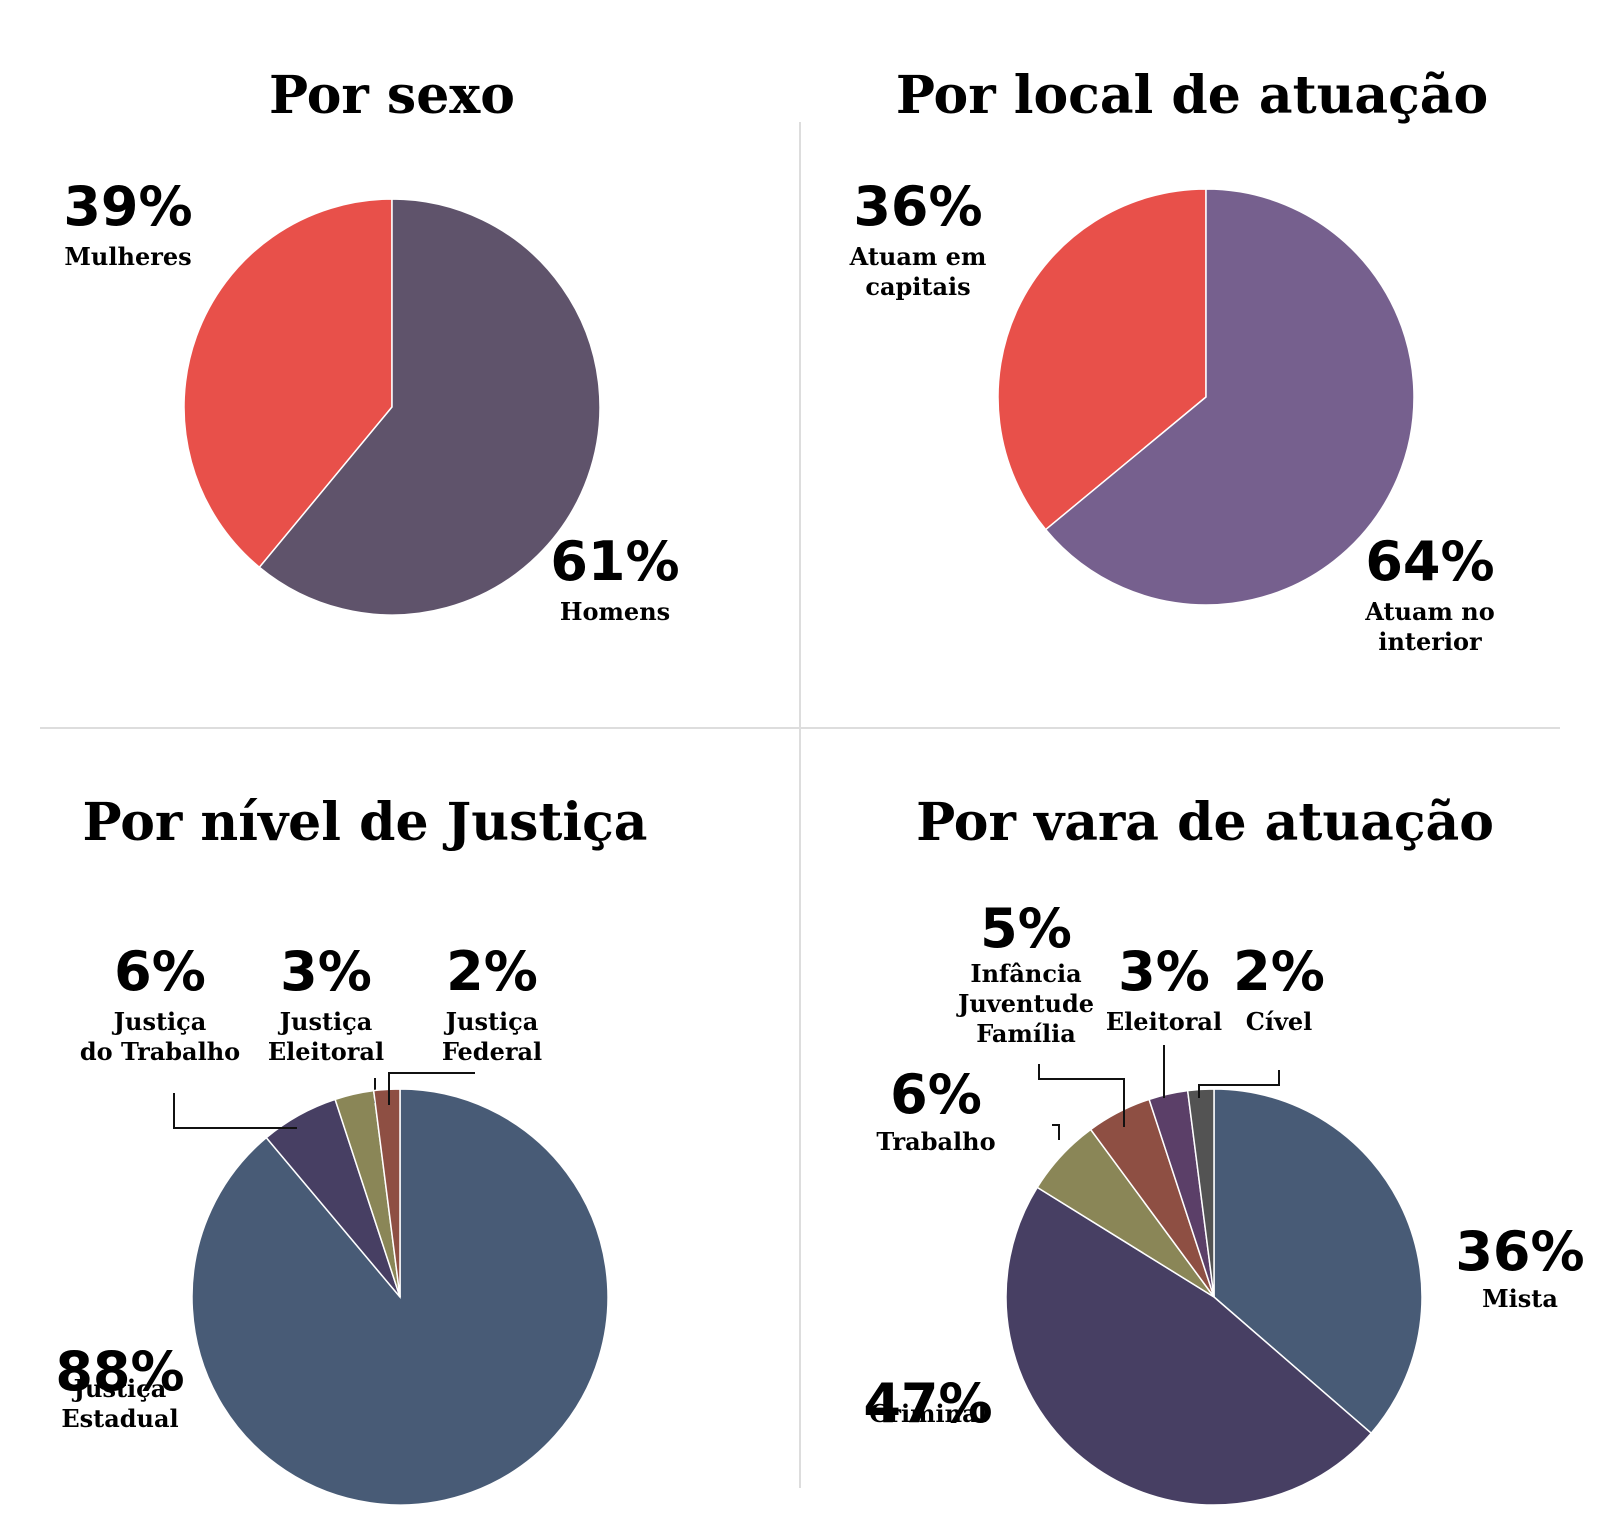 The height and width of the screenshot is (1515, 1600). I want to click on slice-label: Justiça Eleitoral, so click(326, 1036).